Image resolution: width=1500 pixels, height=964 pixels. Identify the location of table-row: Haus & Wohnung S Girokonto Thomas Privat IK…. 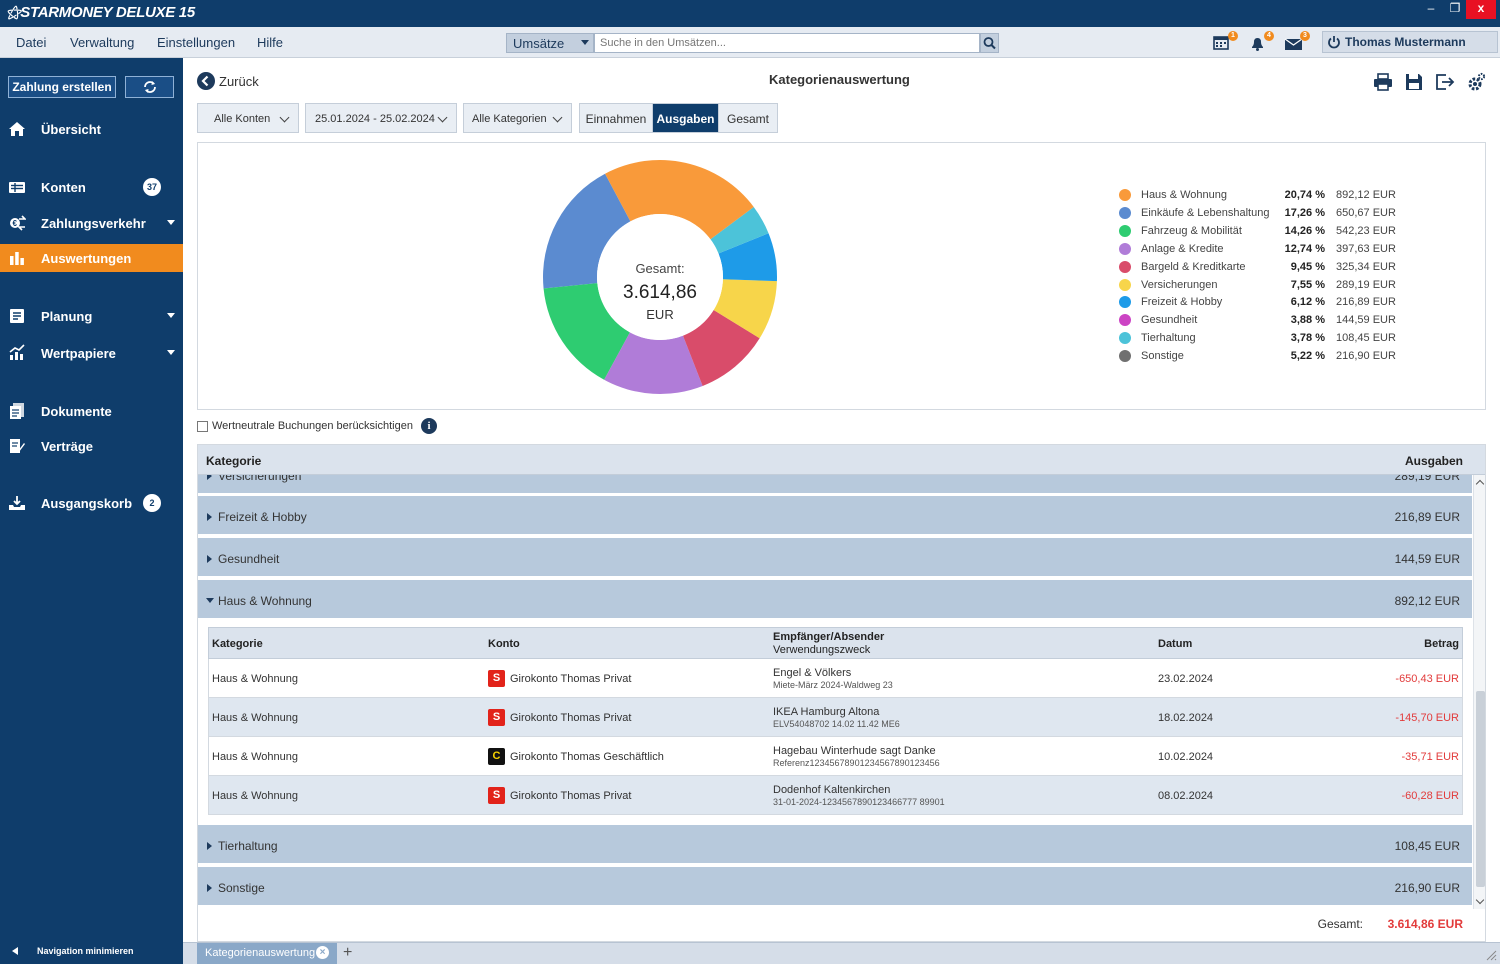
(835, 717).